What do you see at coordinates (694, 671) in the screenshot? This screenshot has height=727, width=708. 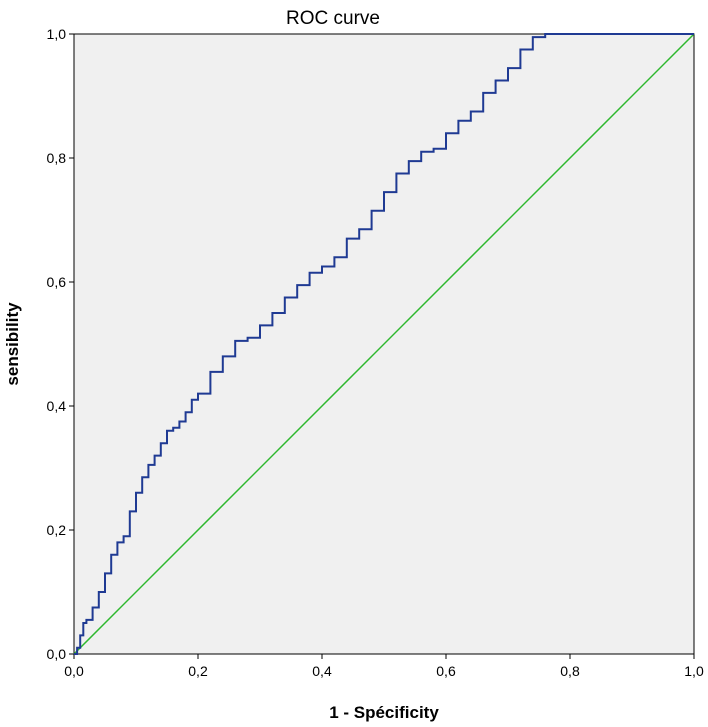 I see `x-tick-label: 1,0` at bounding box center [694, 671].